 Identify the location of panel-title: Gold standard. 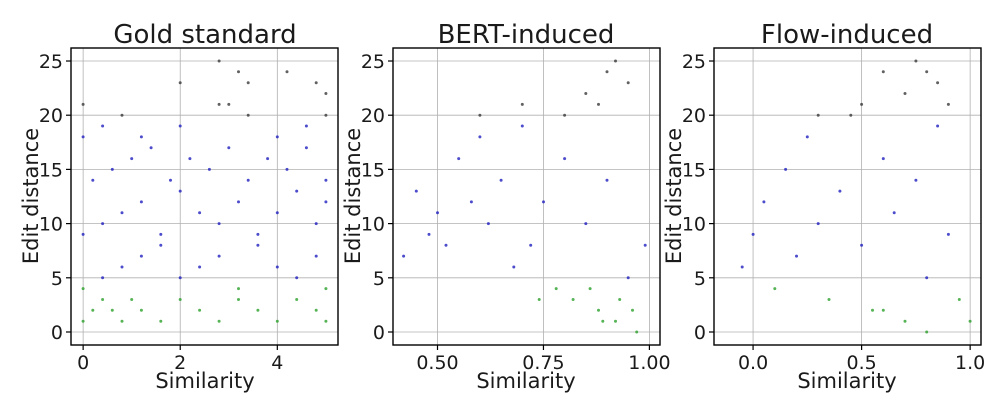
(204, 35).